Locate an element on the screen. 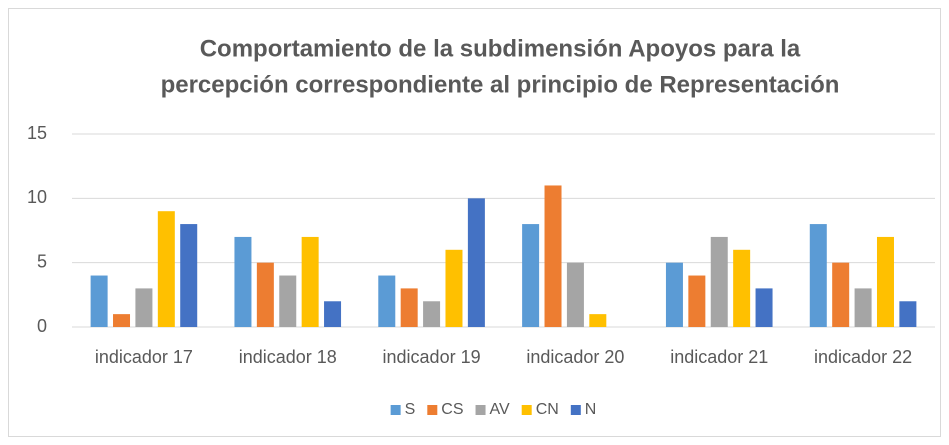 This screenshot has width=949, height=445. y-tick-label: 10 is located at coordinates (37, 197).